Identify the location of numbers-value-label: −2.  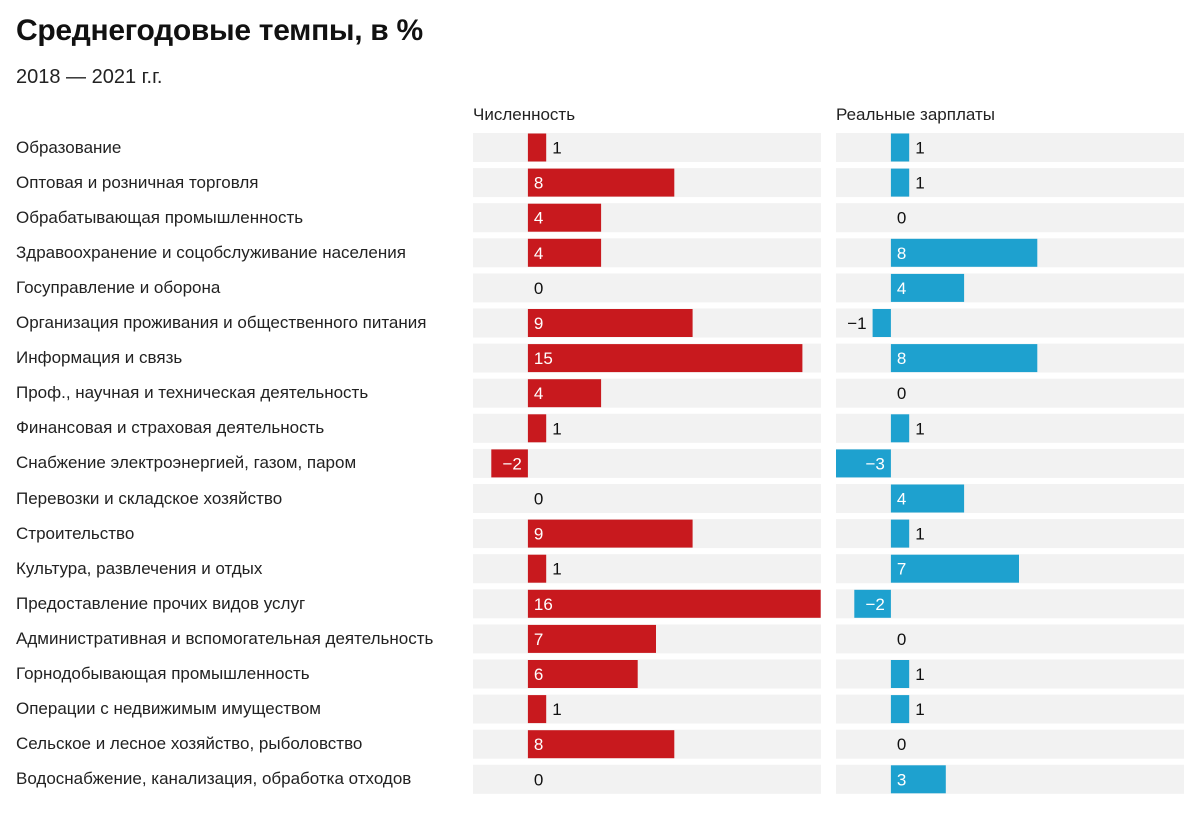
(512, 463).